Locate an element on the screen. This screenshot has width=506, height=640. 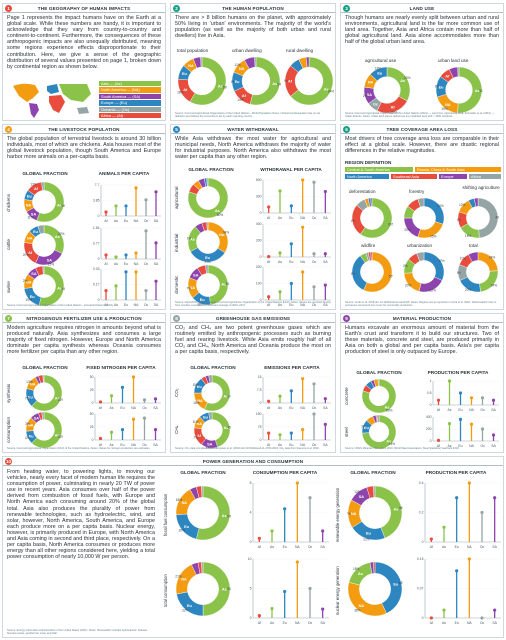
y-tick-label: 7.5 is located at coordinates (259, 390).